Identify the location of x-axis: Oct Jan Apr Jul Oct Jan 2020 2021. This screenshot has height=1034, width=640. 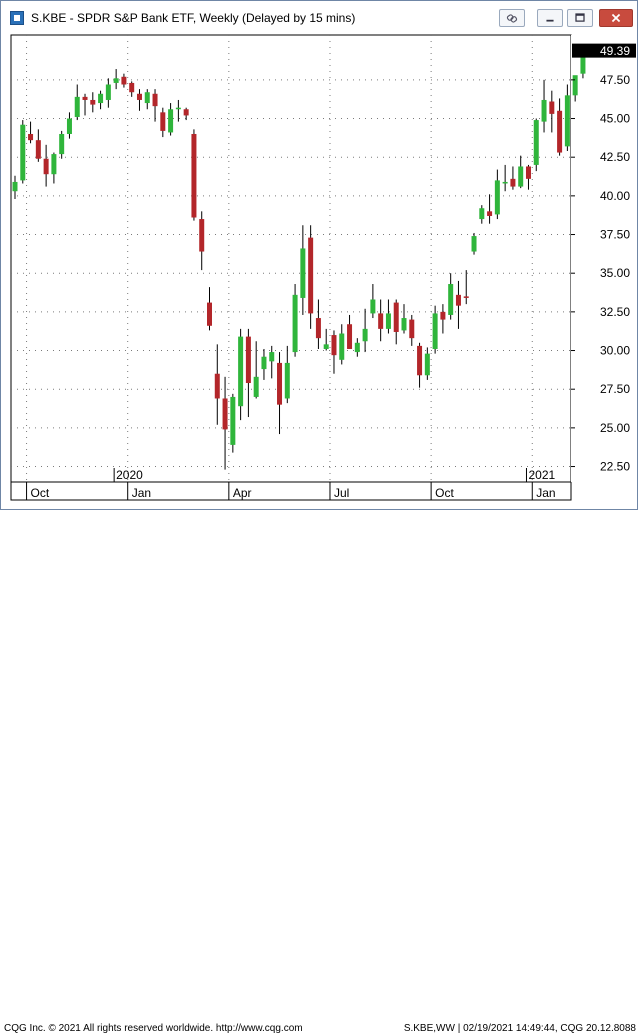
(291, 484).